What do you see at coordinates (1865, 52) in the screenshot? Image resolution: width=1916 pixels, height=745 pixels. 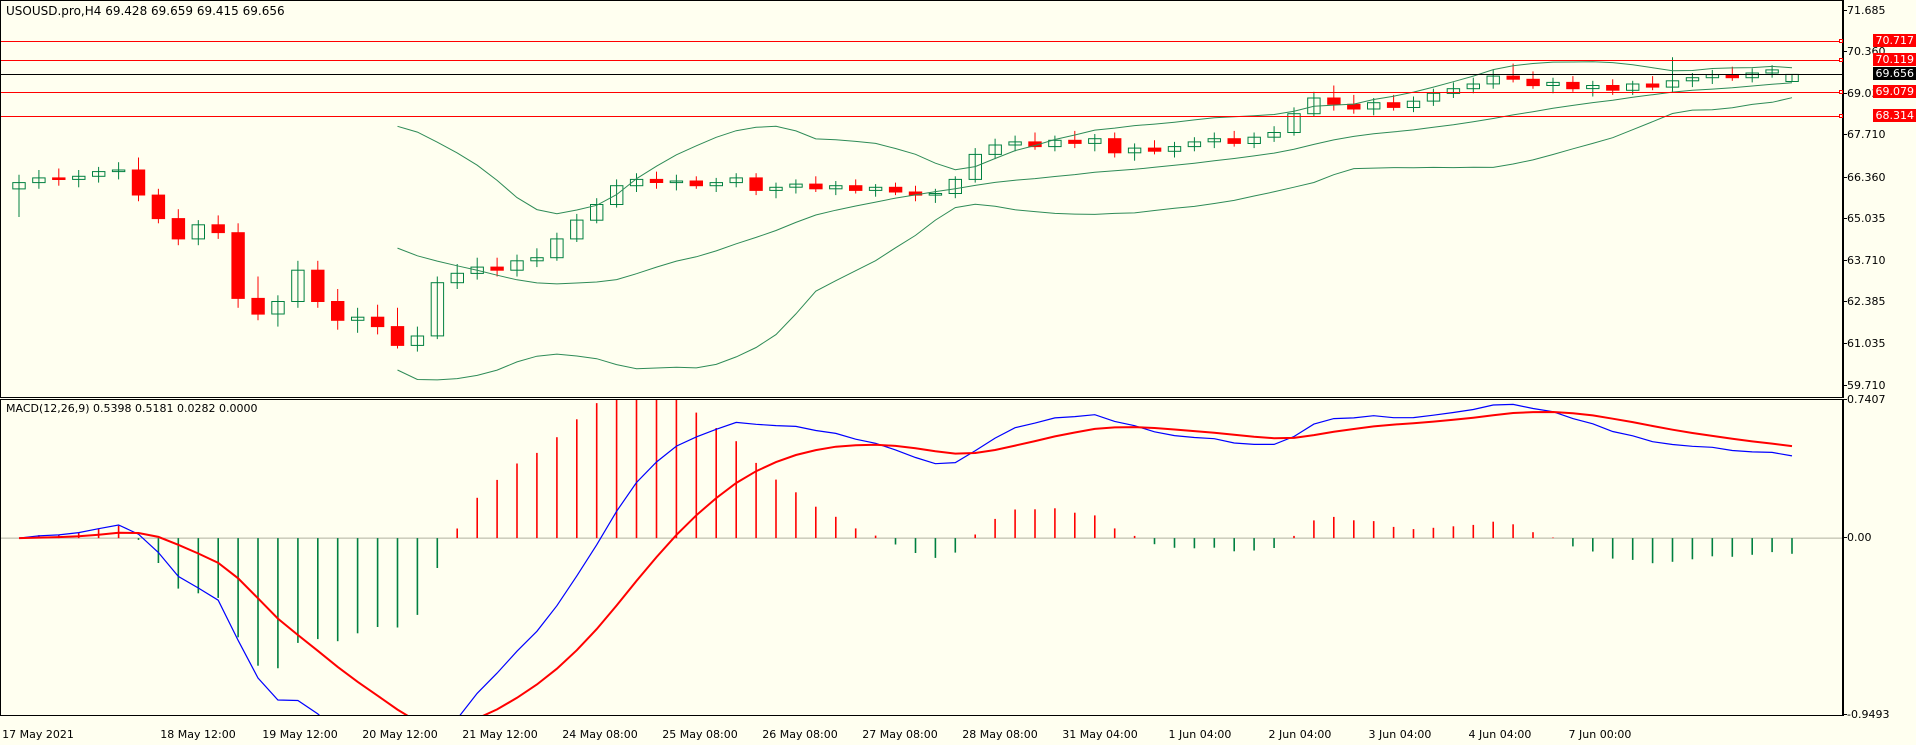 I see `price-tick: 70.360` at bounding box center [1865, 52].